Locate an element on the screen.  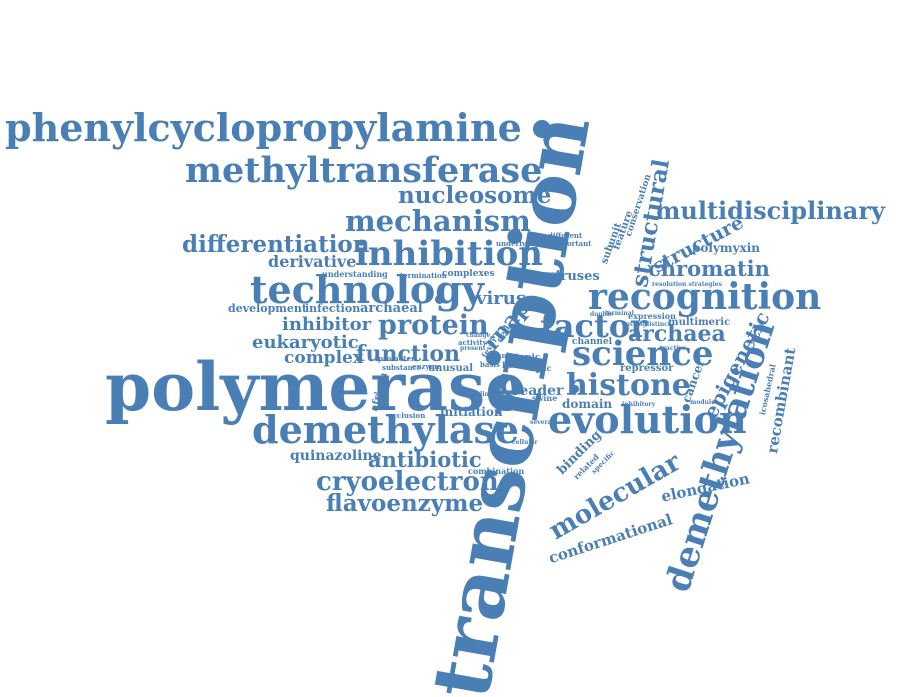
word-tractive: tractive is located at coordinates (673, 348).